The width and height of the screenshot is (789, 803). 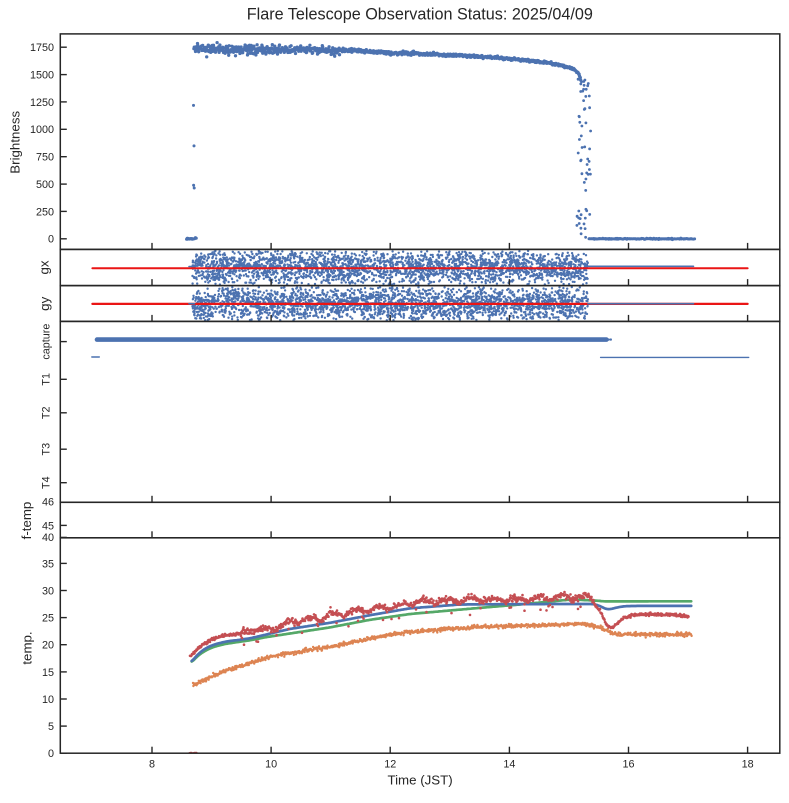 What do you see at coordinates (48, 564) in the screenshot?
I see `svg-text: 35` at bounding box center [48, 564].